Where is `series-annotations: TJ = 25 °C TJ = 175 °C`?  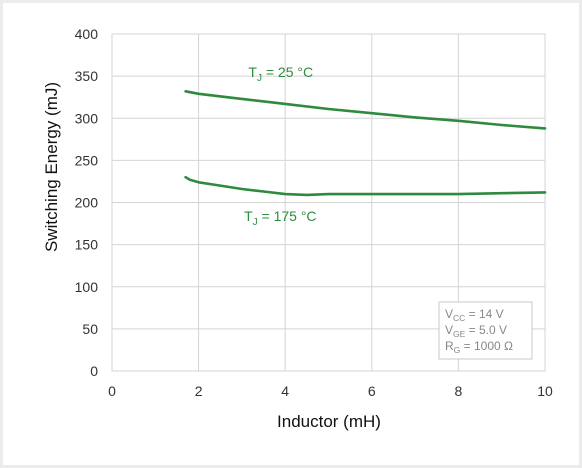 series-annotations: TJ = 25 °C TJ = 175 °C is located at coordinates (280, 146).